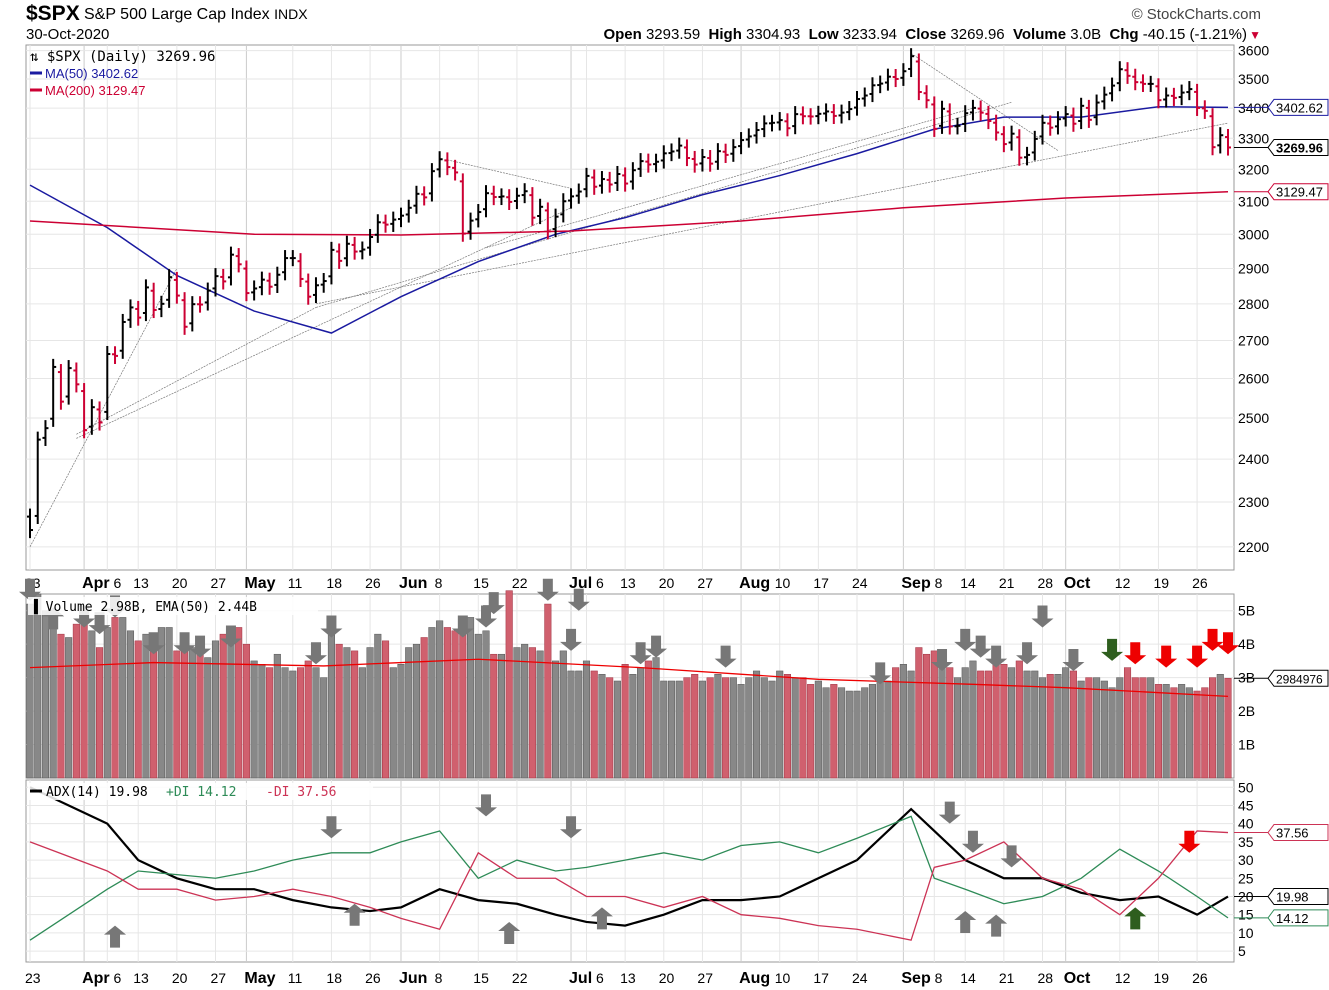 This screenshot has height=990, width=1329. What do you see at coordinates (783, 583) in the screenshot?
I see `date-tick-label: 10` at bounding box center [783, 583].